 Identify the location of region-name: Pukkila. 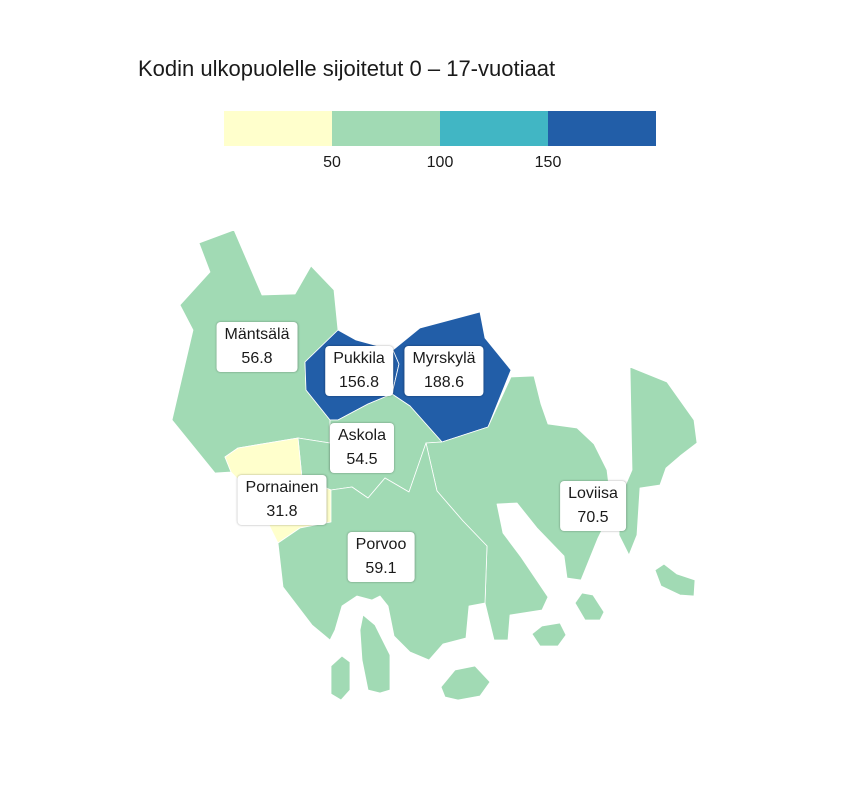
(359, 358).